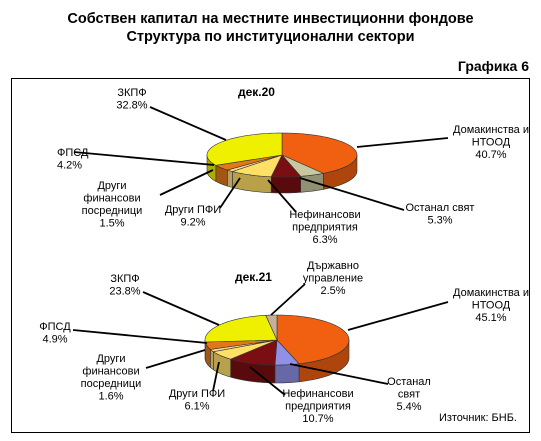 Image resolution: width=541 pixels, height=441 pixels. Describe the element at coordinates (352, 194) in the screenshot. I see `leader-line-rest_of_world` at that location.